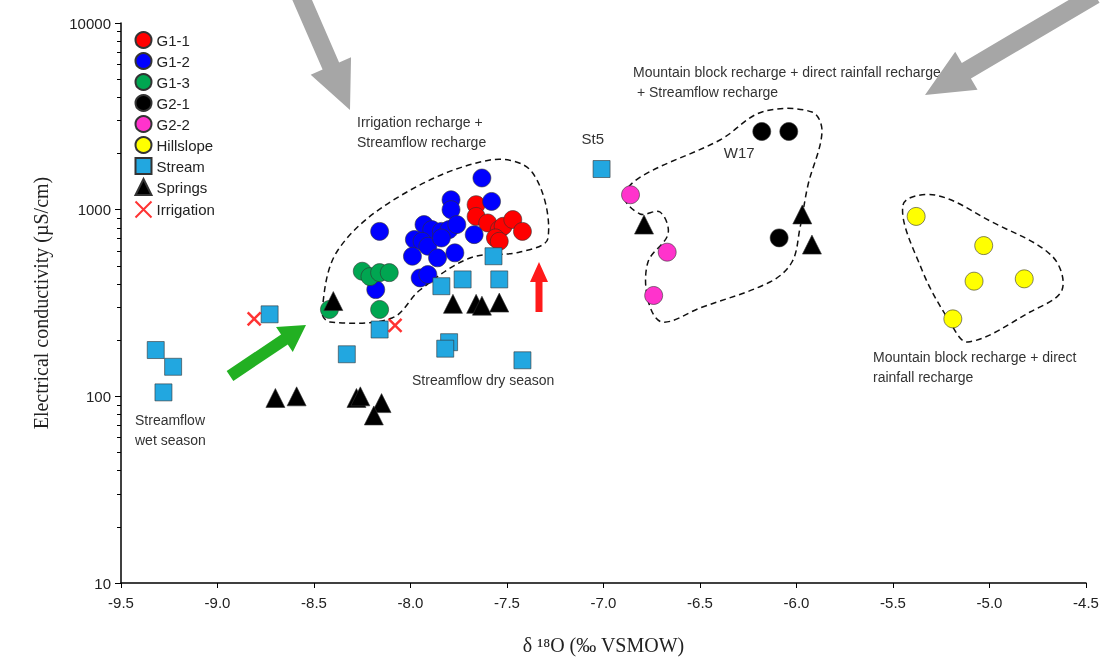 The image size is (1108, 670). What do you see at coordinates (603, 602) in the screenshot?
I see `x-tick-label: -7.0` at bounding box center [603, 602].